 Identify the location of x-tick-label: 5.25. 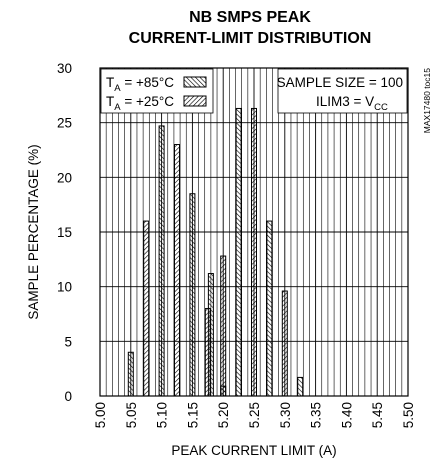
(254, 415).